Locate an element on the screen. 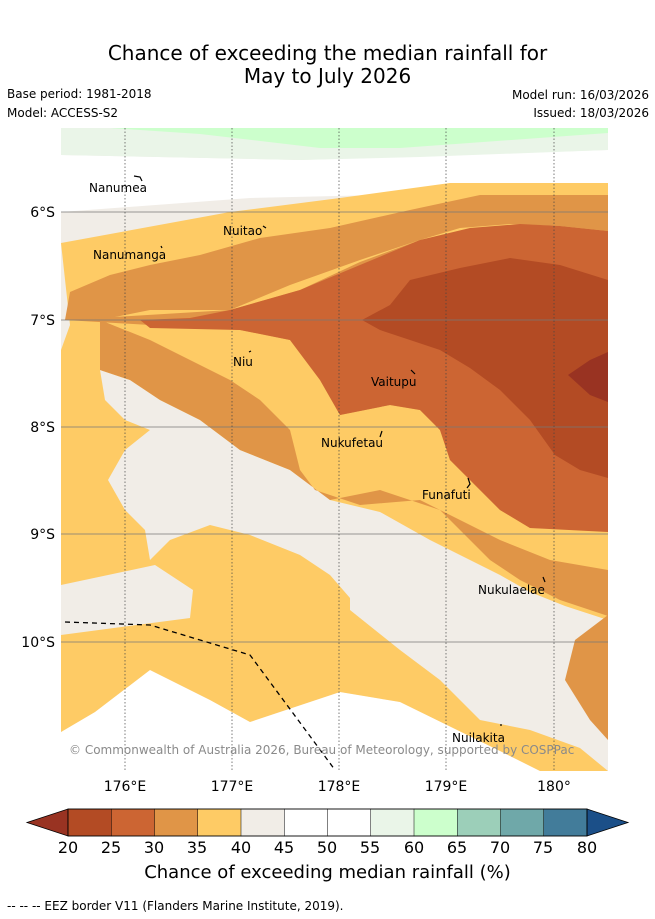 This screenshot has width=655, height=919. colorbar-tick-25: 25 is located at coordinates (111, 847).